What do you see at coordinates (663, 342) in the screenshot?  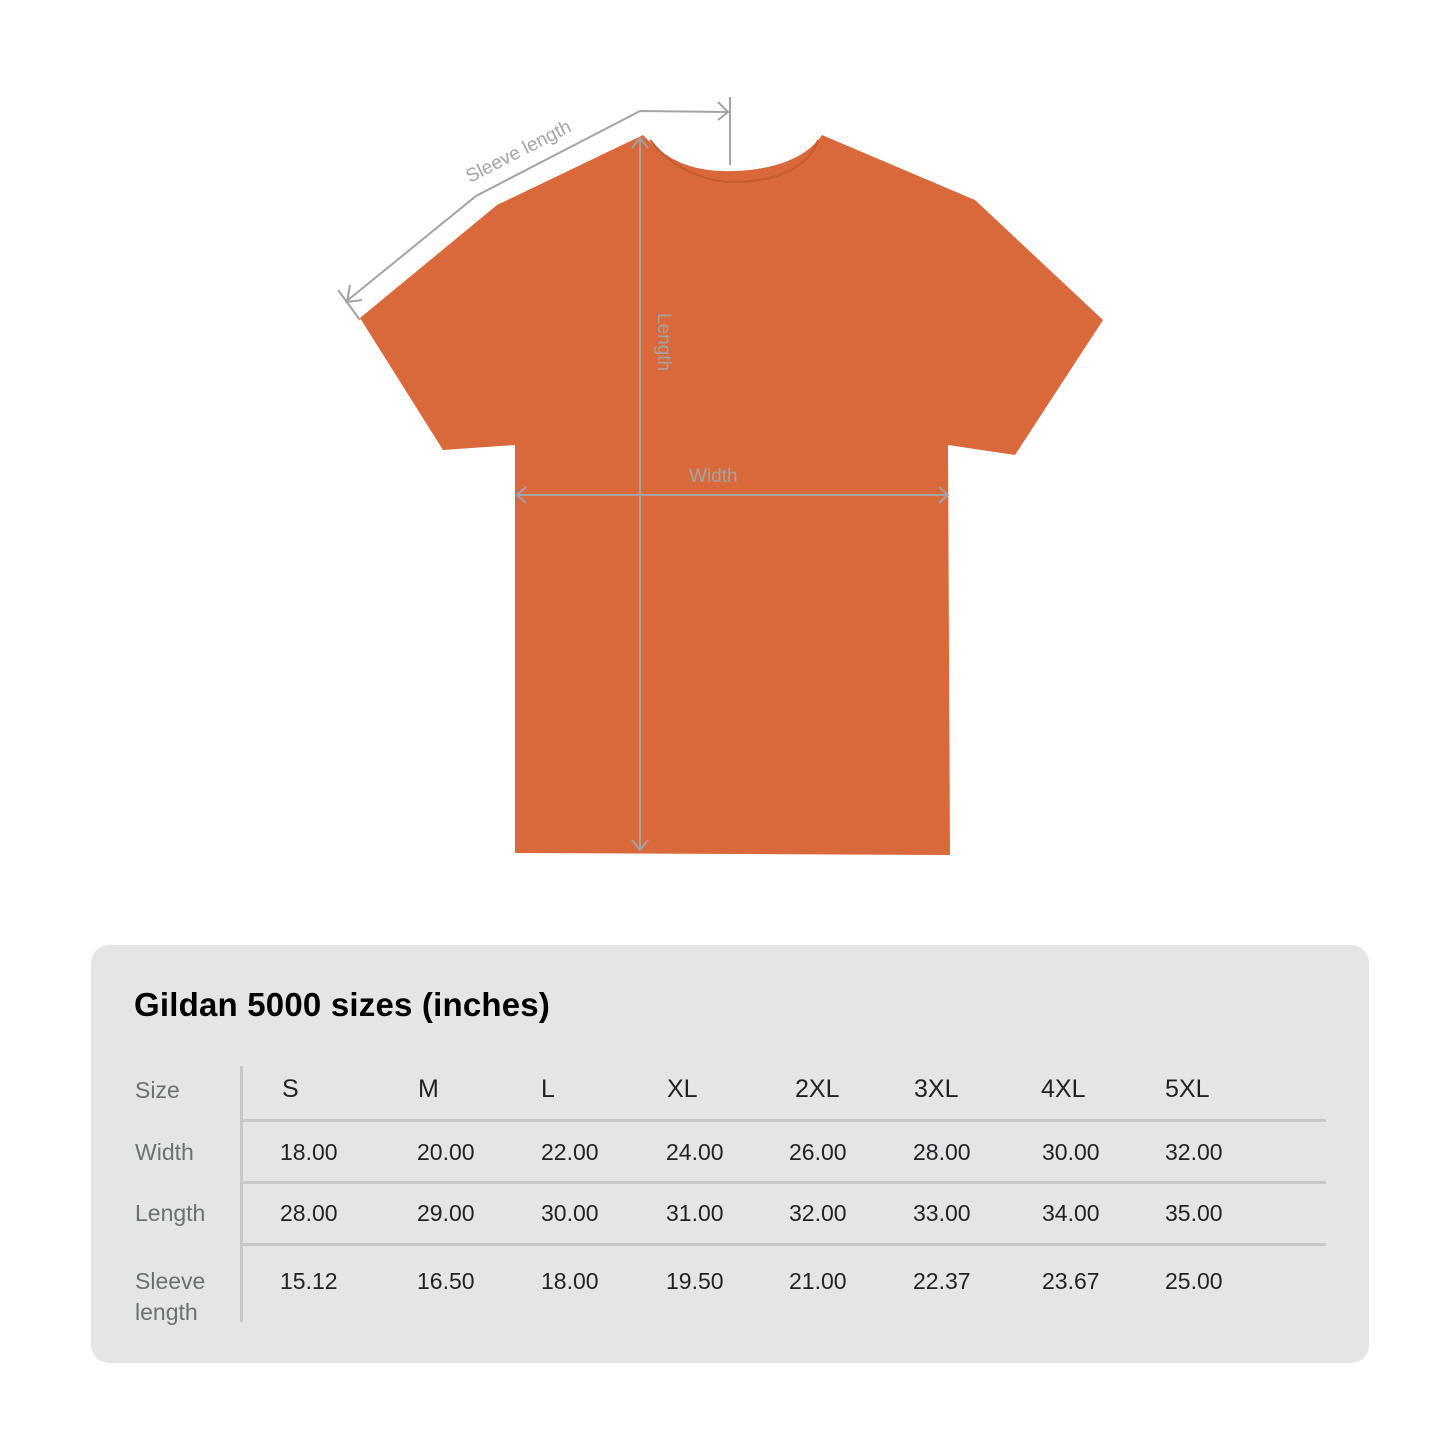 I see `length-label: Length` at bounding box center [663, 342].